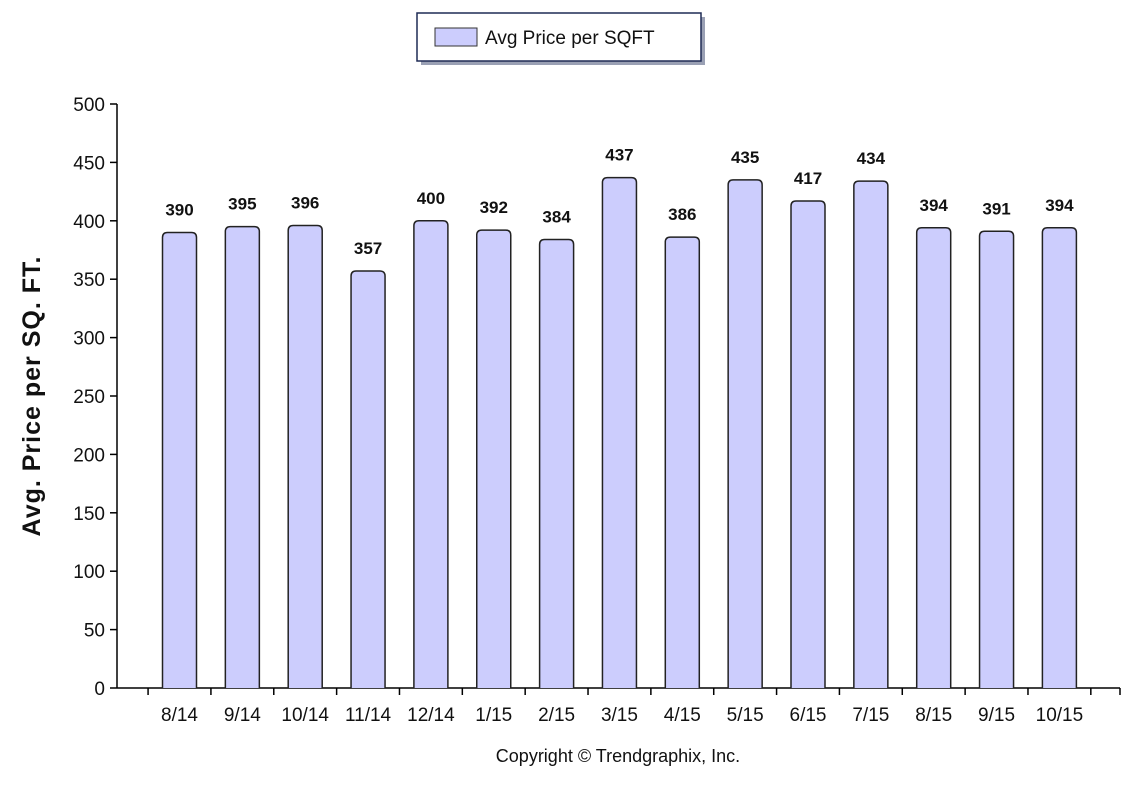  I want to click on data-label: 437, so click(619, 155).